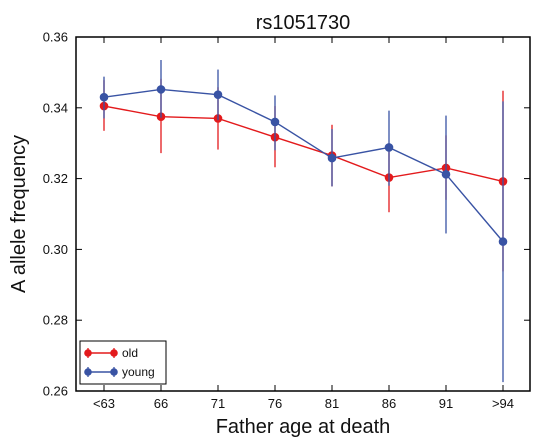 The height and width of the screenshot is (442, 545). What do you see at coordinates (55, 249) in the screenshot?
I see `y-tick-label: 0.30` at bounding box center [55, 249].